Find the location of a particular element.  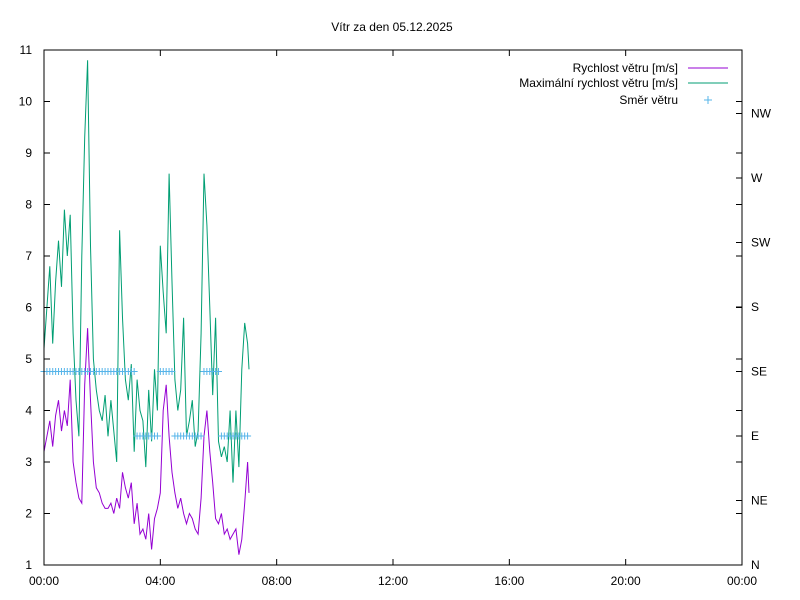

y2-tick-label: W is located at coordinates (757, 178).